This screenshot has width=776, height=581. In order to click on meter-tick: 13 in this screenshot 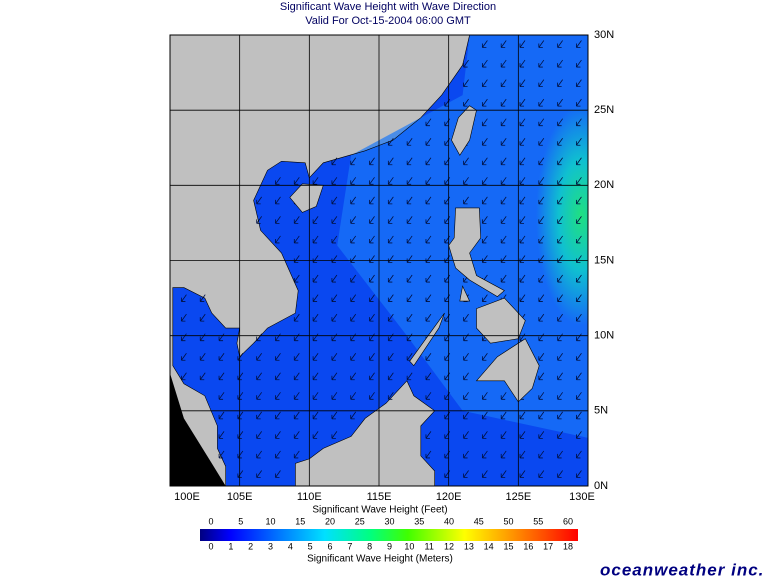, I will do `click(469, 546)`.